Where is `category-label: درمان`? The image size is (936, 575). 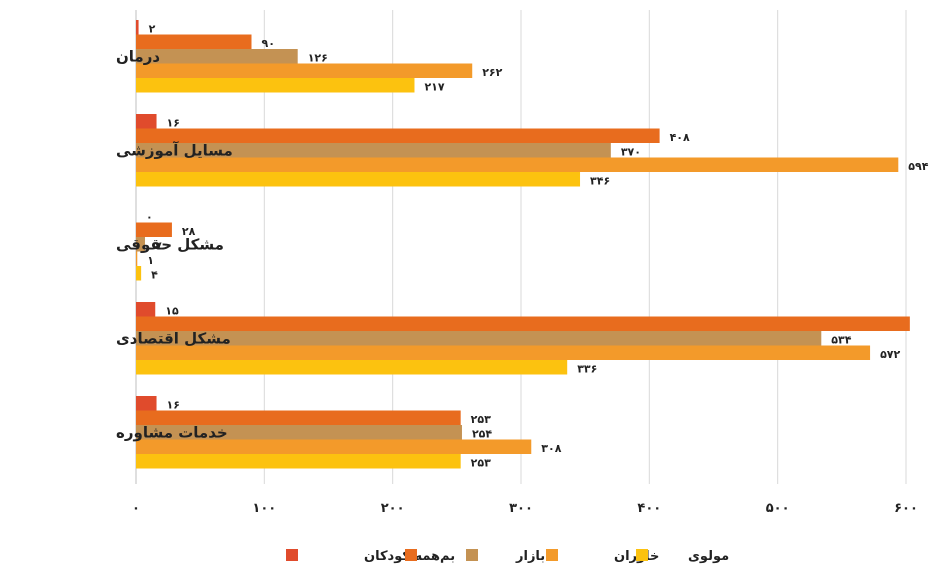 category-label: درمان is located at coordinates (138, 56).